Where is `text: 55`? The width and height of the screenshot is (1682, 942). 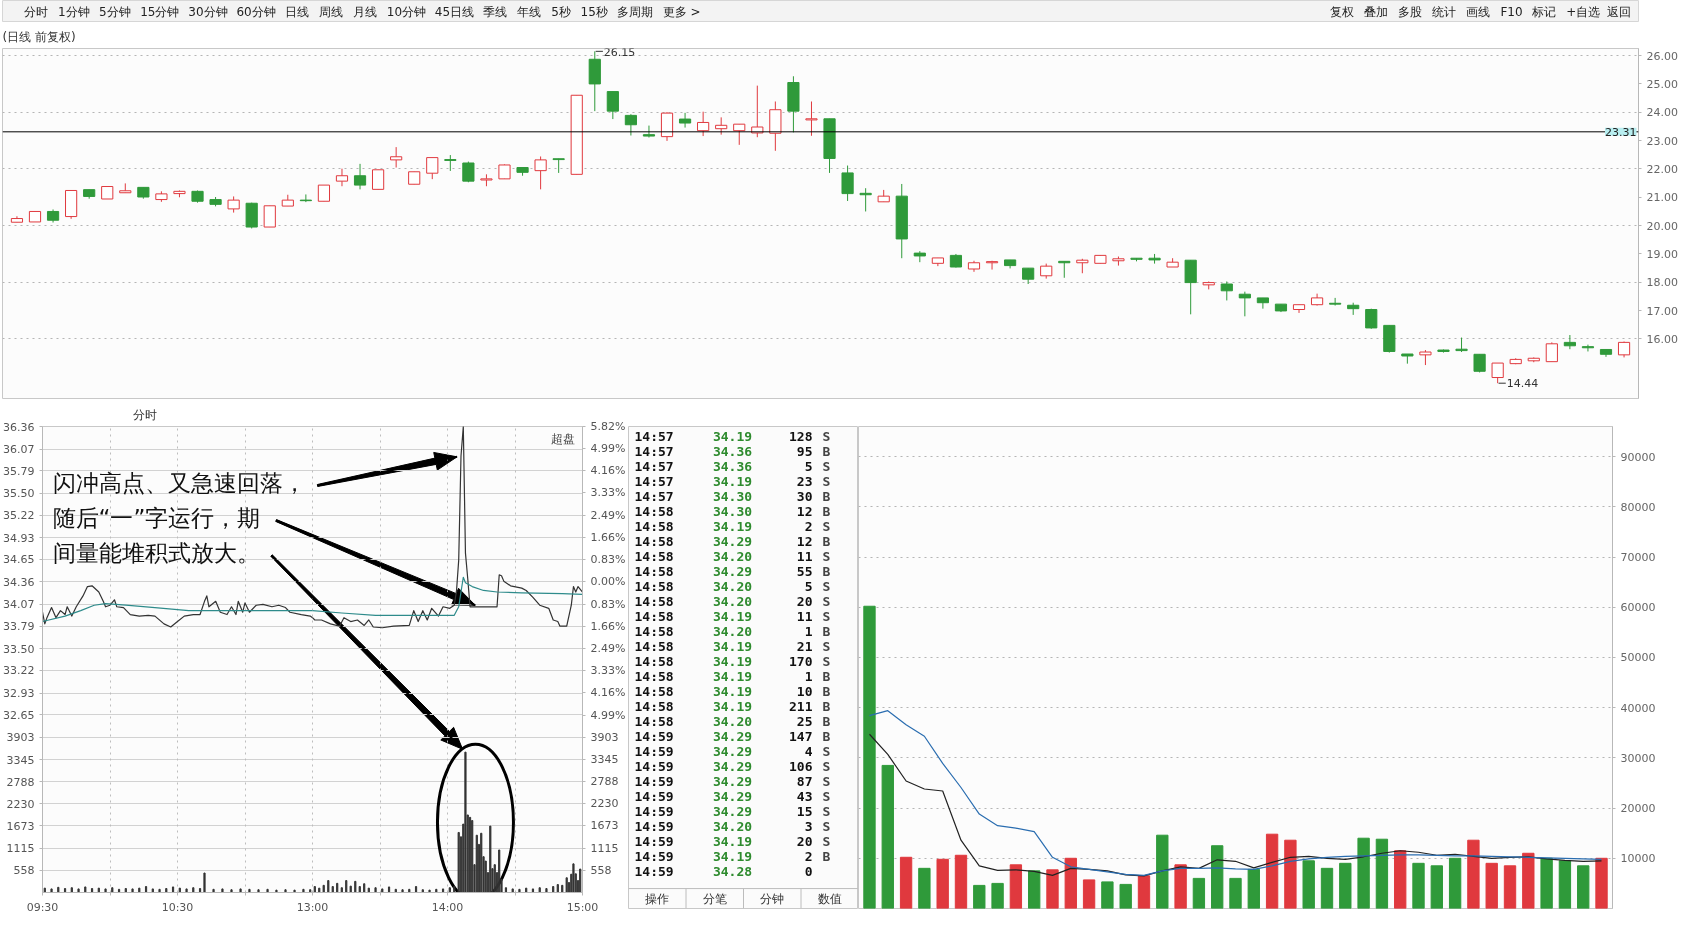 text: 55 is located at coordinates (804, 571).